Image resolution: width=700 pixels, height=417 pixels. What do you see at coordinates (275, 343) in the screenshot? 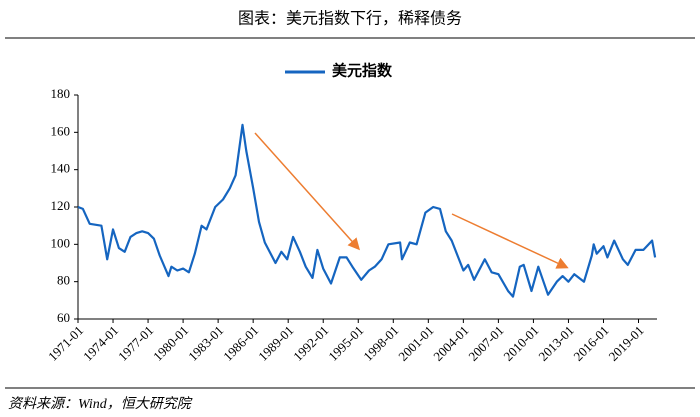
I see `x-tick-label: 1989-01` at bounding box center [275, 343].